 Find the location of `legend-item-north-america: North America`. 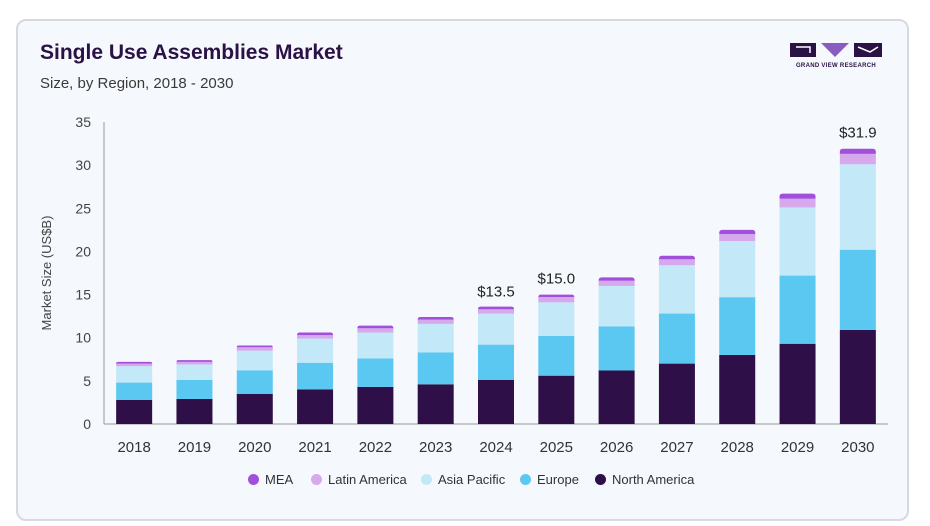

legend-item-north-america: North America is located at coordinates (644, 479).